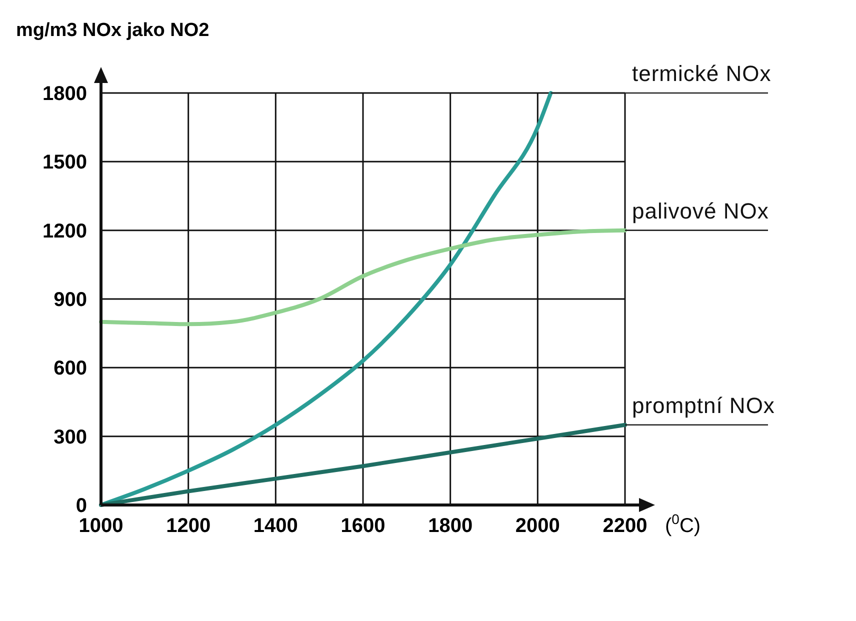 This screenshot has width=856, height=621. Describe the element at coordinates (363, 526) in the screenshot. I see `x-tick-label: 1600` at that location.